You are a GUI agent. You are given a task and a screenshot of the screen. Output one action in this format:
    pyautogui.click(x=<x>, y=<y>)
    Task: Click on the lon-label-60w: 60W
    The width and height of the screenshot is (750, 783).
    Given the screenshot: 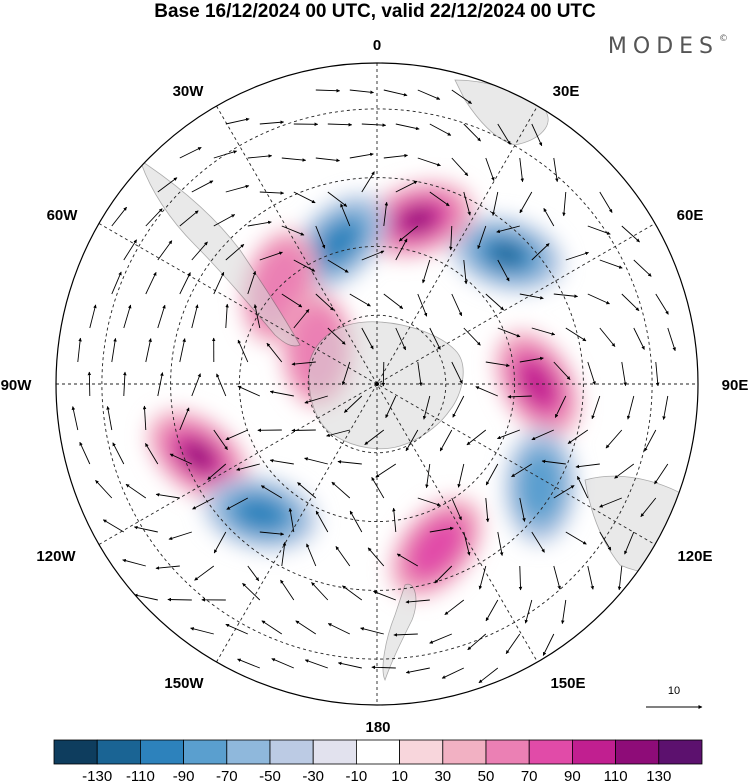 What is the action you would take?
    pyautogui.click(x=63, y=215)
    